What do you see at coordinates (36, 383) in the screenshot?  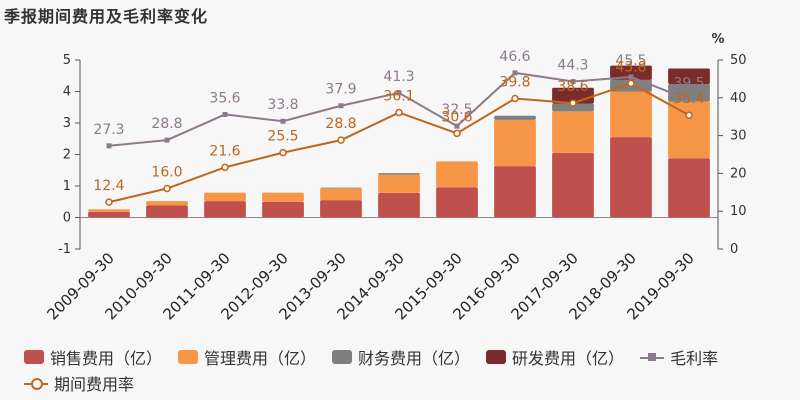 I see `legend-swatch-expense-rate` at bounding box center [36, 383].